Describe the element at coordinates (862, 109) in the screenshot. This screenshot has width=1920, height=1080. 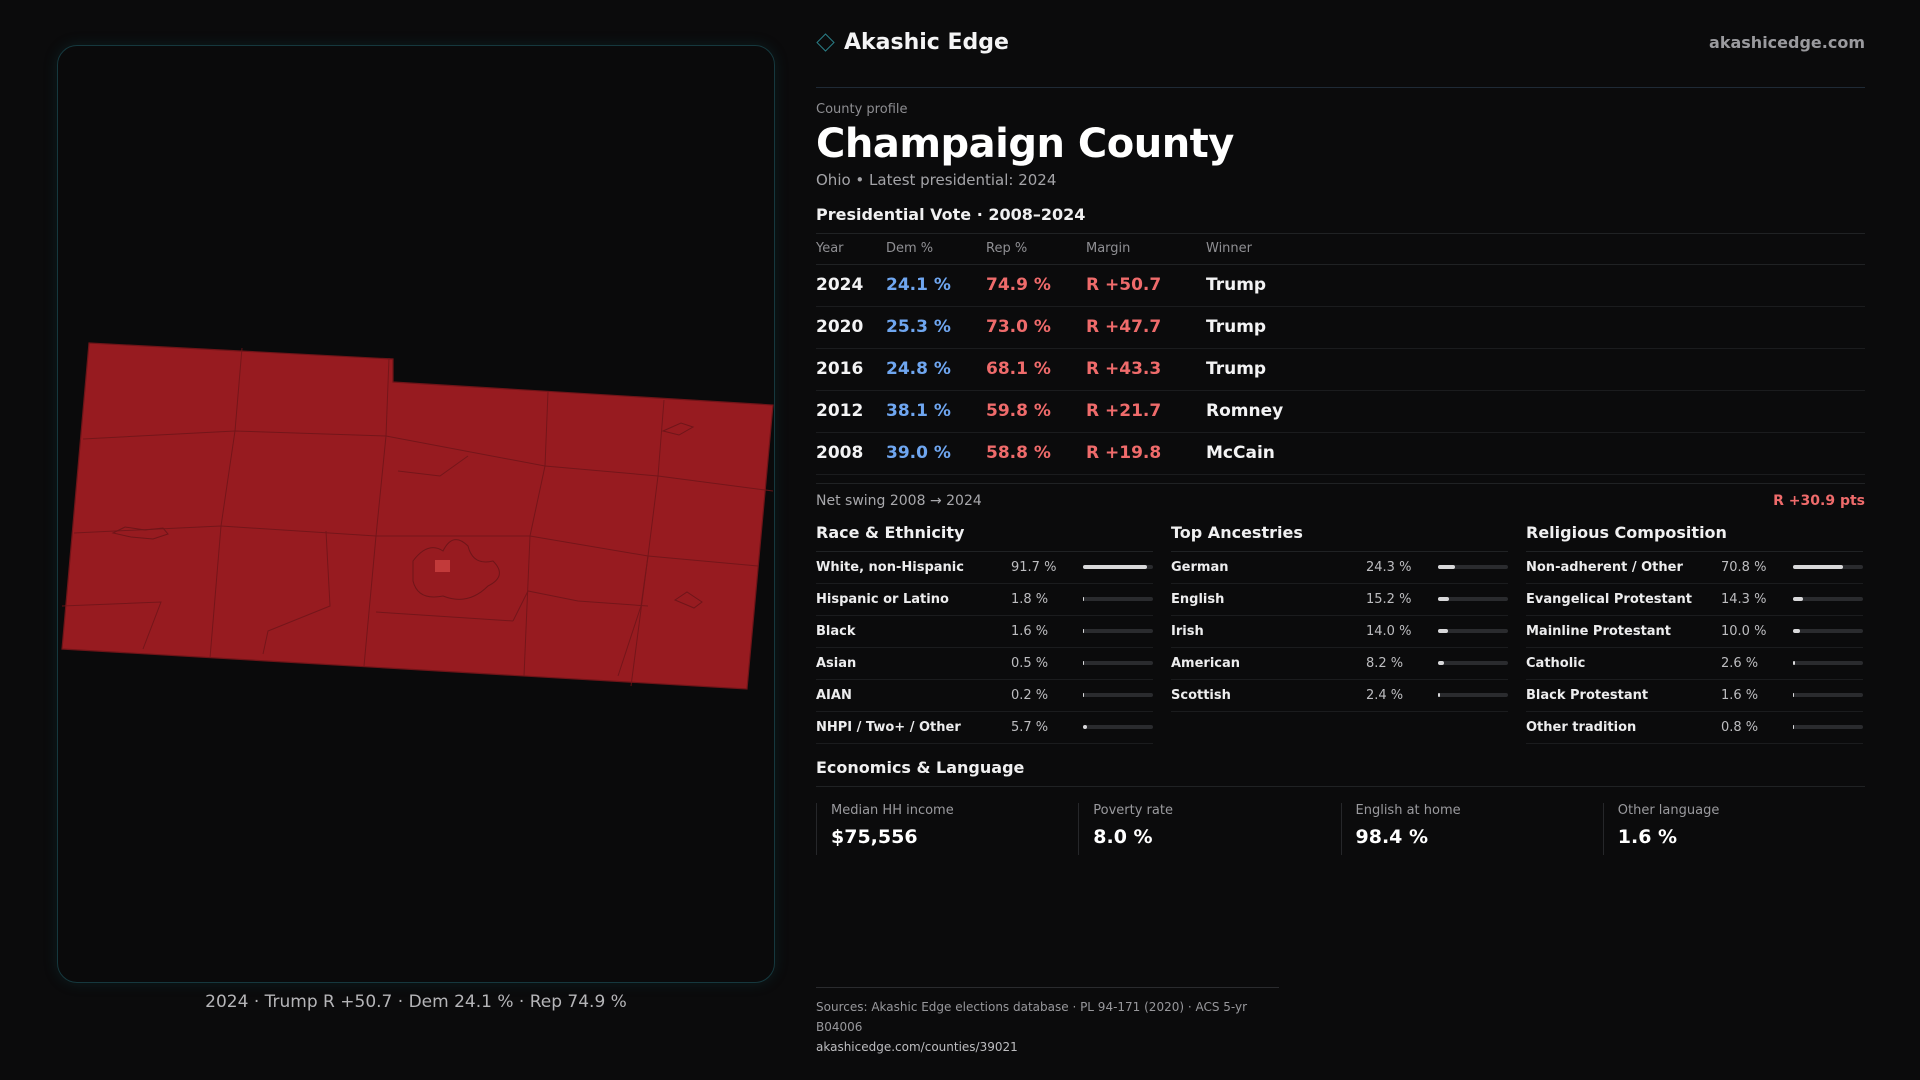
I see `profile-eyebrow: County profile` at that location.